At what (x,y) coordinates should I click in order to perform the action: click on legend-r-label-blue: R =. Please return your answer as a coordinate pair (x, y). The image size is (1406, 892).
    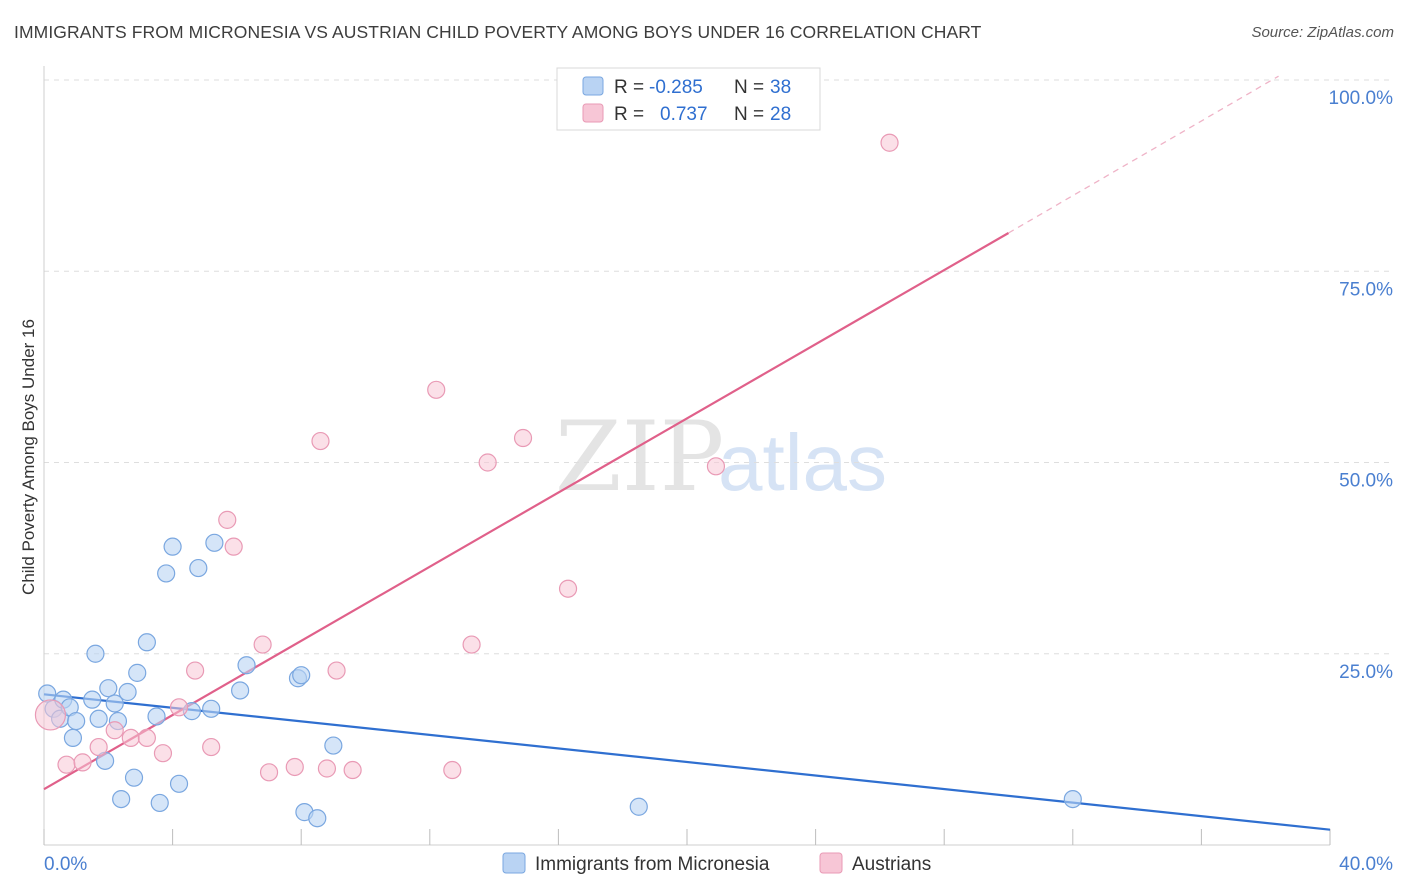
    Looking at the image, I should click on (629, 87).